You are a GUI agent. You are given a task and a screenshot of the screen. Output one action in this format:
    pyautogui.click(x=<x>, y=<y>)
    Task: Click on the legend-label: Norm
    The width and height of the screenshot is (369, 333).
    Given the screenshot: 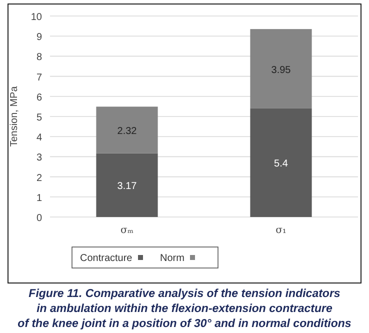 What is the action you would take?
    pyautogui.click(x=172, y=258)
    